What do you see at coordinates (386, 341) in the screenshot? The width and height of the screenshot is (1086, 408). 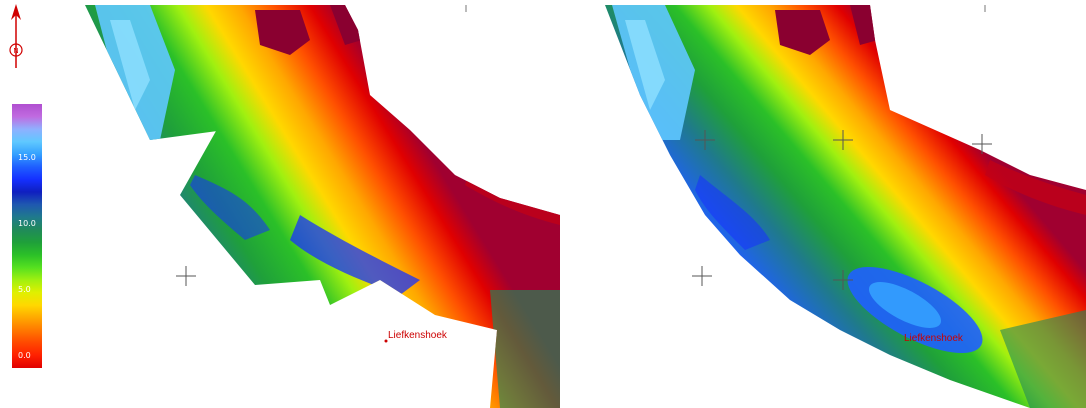 I see `place-marker-icon` at bounding box center [386, 341].